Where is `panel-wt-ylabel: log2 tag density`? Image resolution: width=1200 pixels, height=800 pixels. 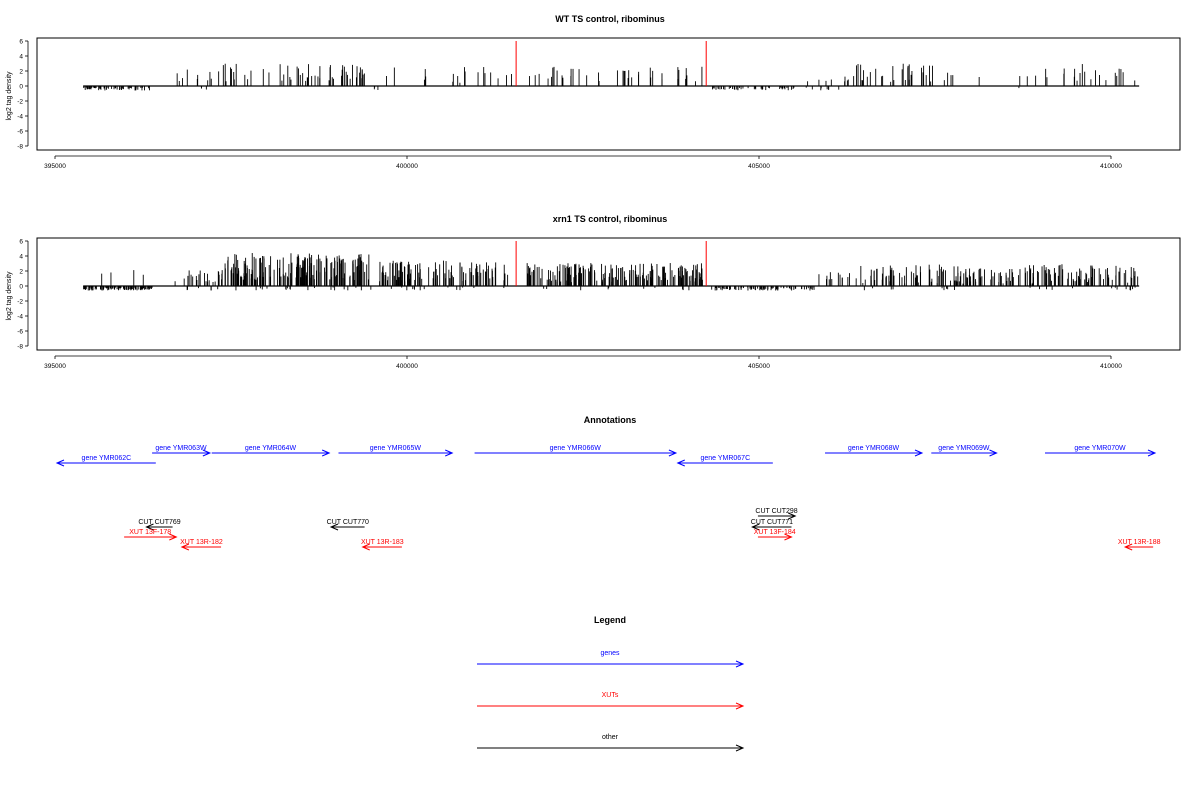
panel-wt-ylabel: log2 tag density is located at coordinates (9, 96).